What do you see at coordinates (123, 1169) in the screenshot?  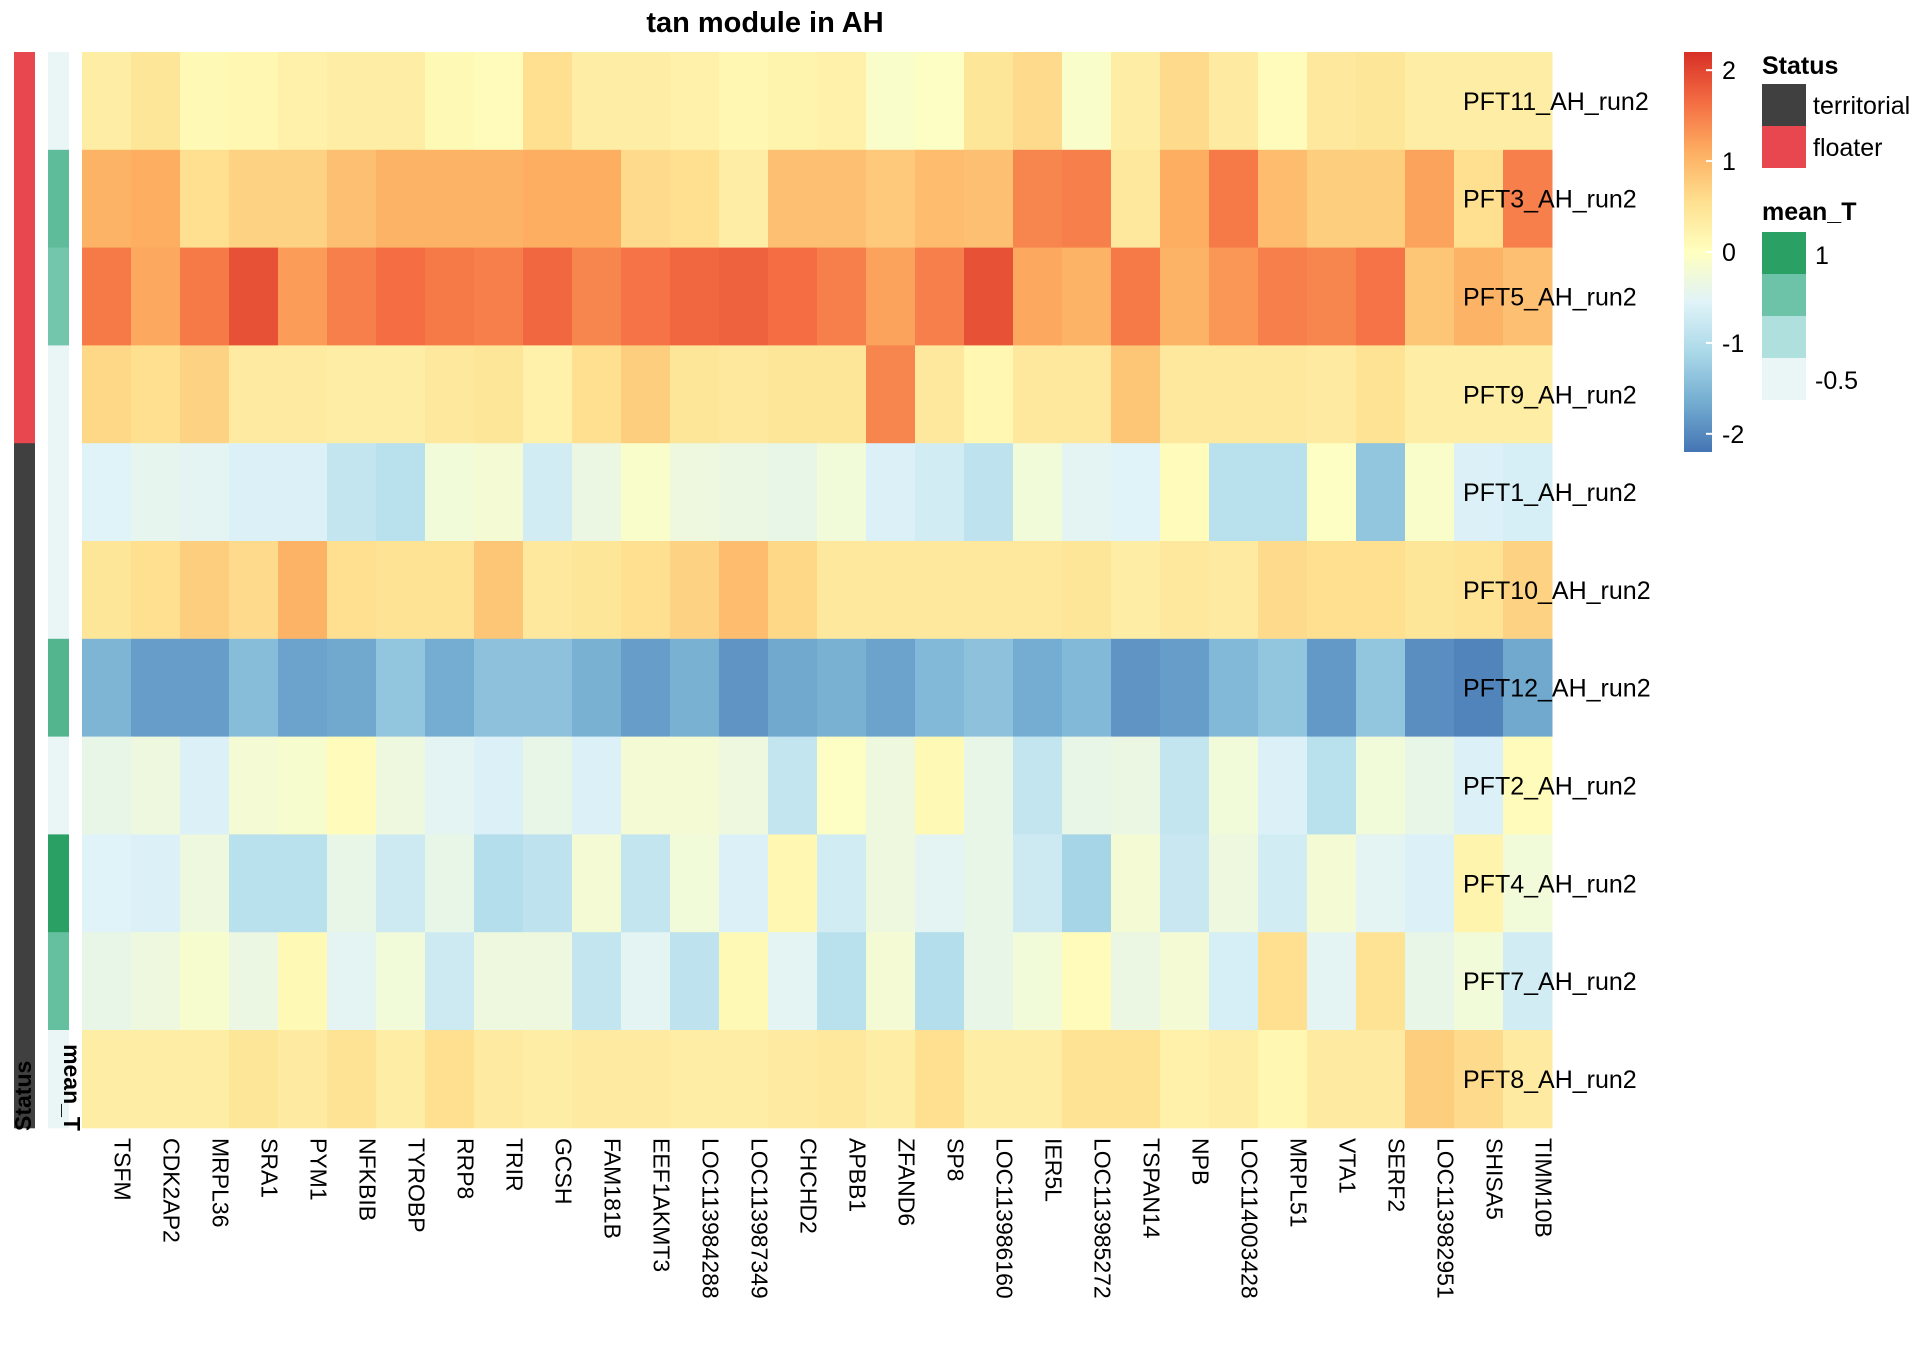 I see `gene-label: TSFM` at bounding box center [123, 1169].